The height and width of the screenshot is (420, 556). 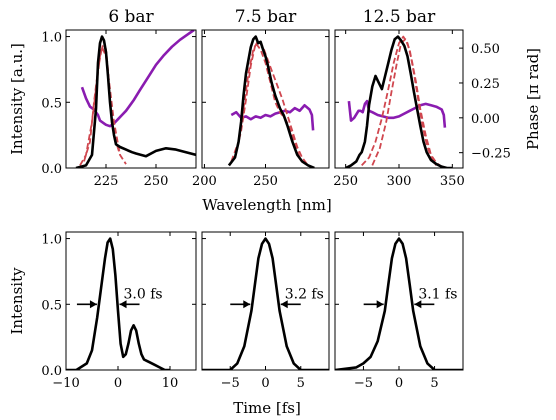 What do you see at coordinates (437, 294) in the screenshot?
I see `fwhm-label: 3.1 fs` at bounding box center [437, 294].